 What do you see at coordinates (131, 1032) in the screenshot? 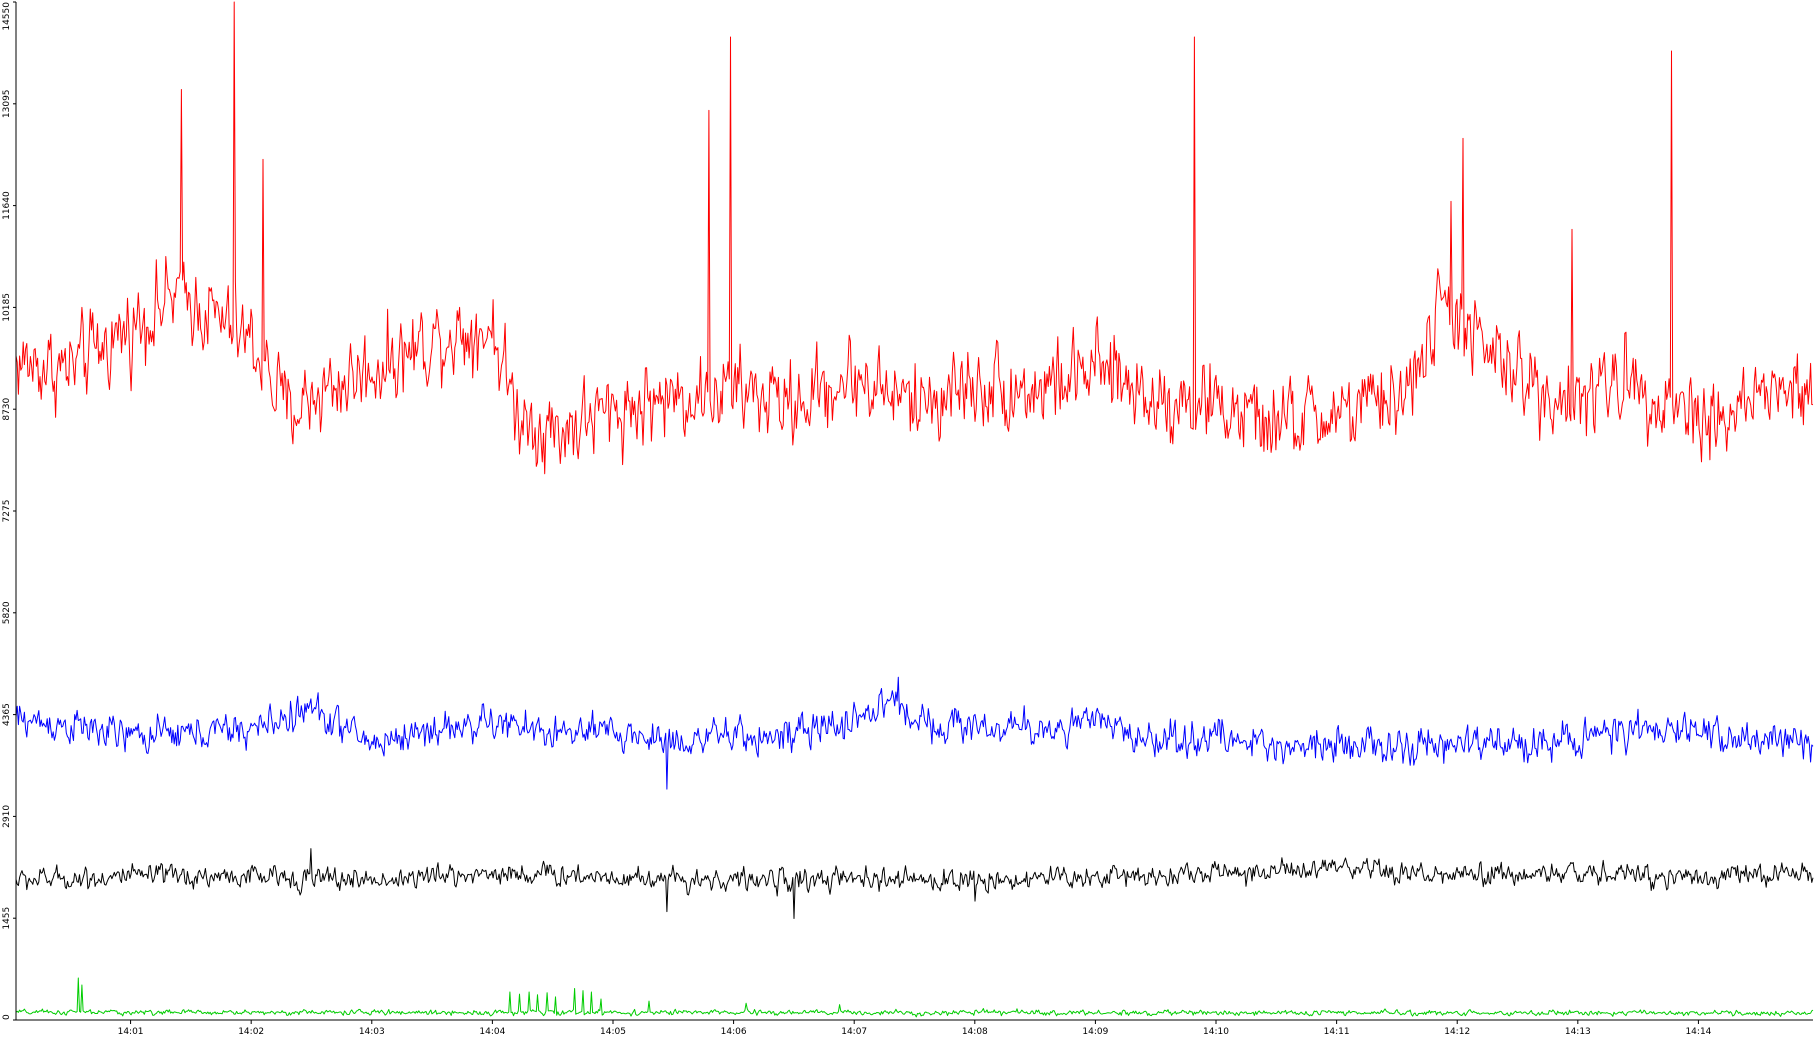
I see `x-tick-label: 14:01` at bounding box center [131, 1032].